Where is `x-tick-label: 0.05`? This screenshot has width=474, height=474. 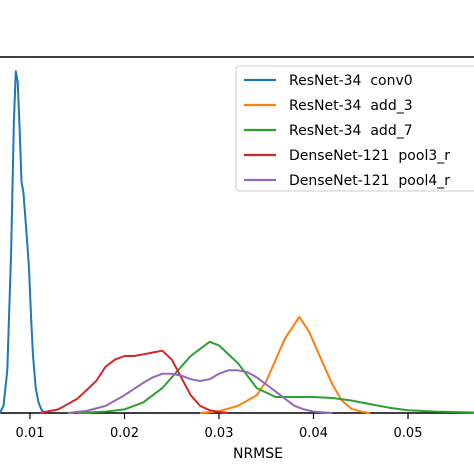 x-tick-label: 0.05 is located at coordinates (408, 433).